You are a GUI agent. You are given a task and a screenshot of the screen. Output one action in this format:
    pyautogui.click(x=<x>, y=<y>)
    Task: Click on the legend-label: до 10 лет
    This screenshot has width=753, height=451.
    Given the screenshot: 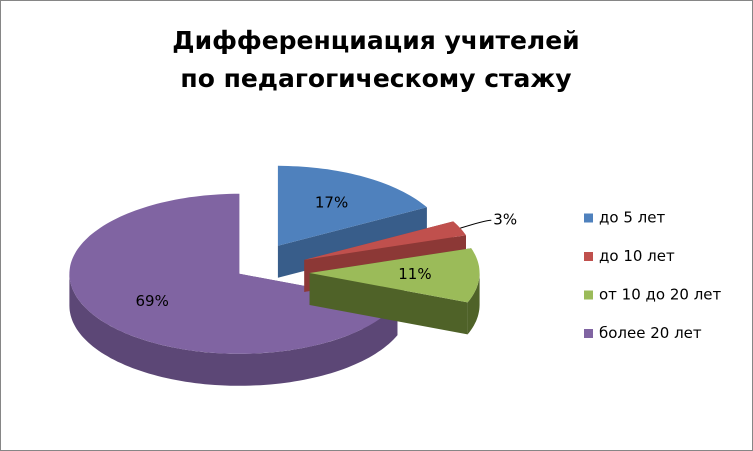 What is the action you would take?
    pyautogui.click(x=637, y=256)
    